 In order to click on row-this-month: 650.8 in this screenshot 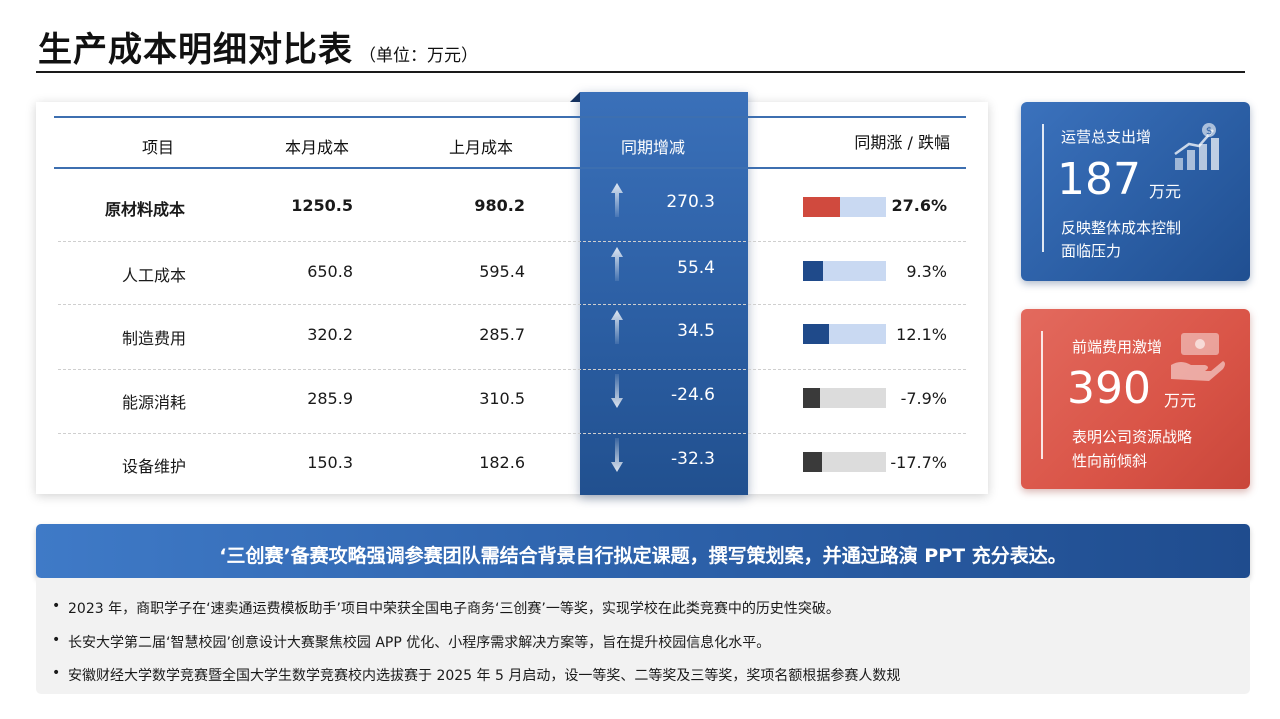, I will do `click(330, 271)`.